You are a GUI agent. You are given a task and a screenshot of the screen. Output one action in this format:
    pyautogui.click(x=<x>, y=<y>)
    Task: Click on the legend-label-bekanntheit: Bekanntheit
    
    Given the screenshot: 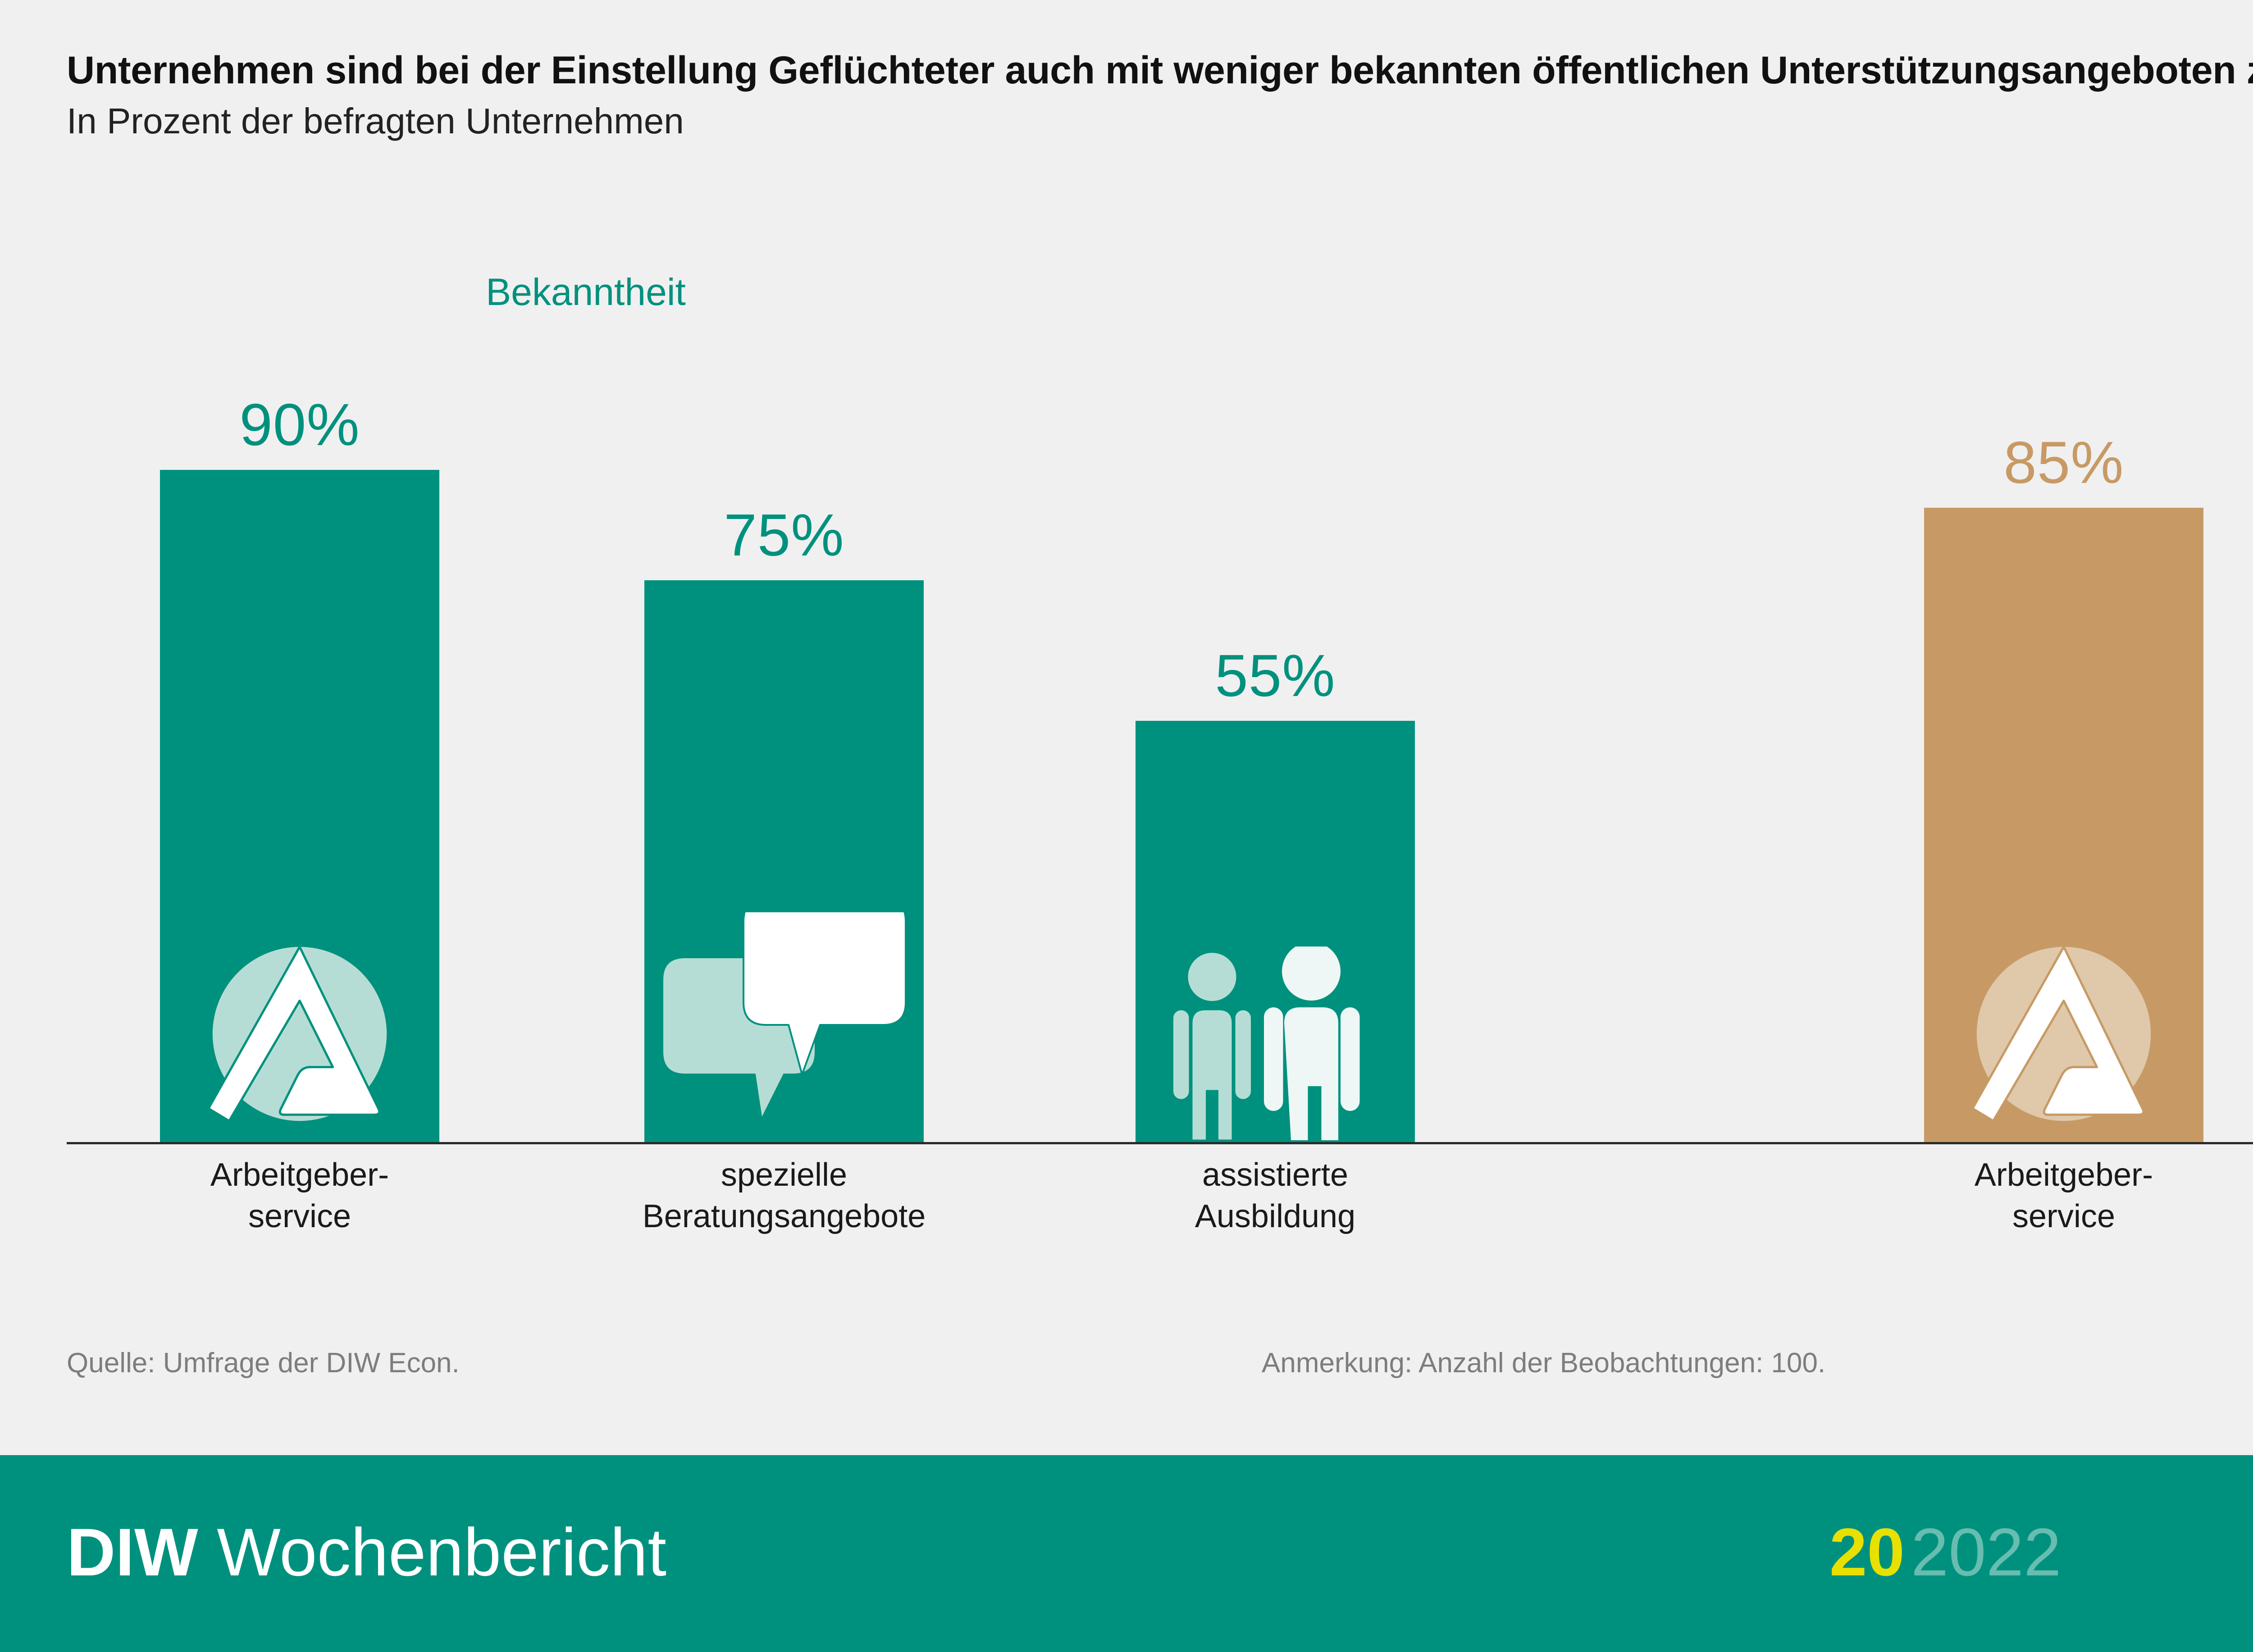 What is the action you would take?
    pyautogui.click(x=586, y=292)
    